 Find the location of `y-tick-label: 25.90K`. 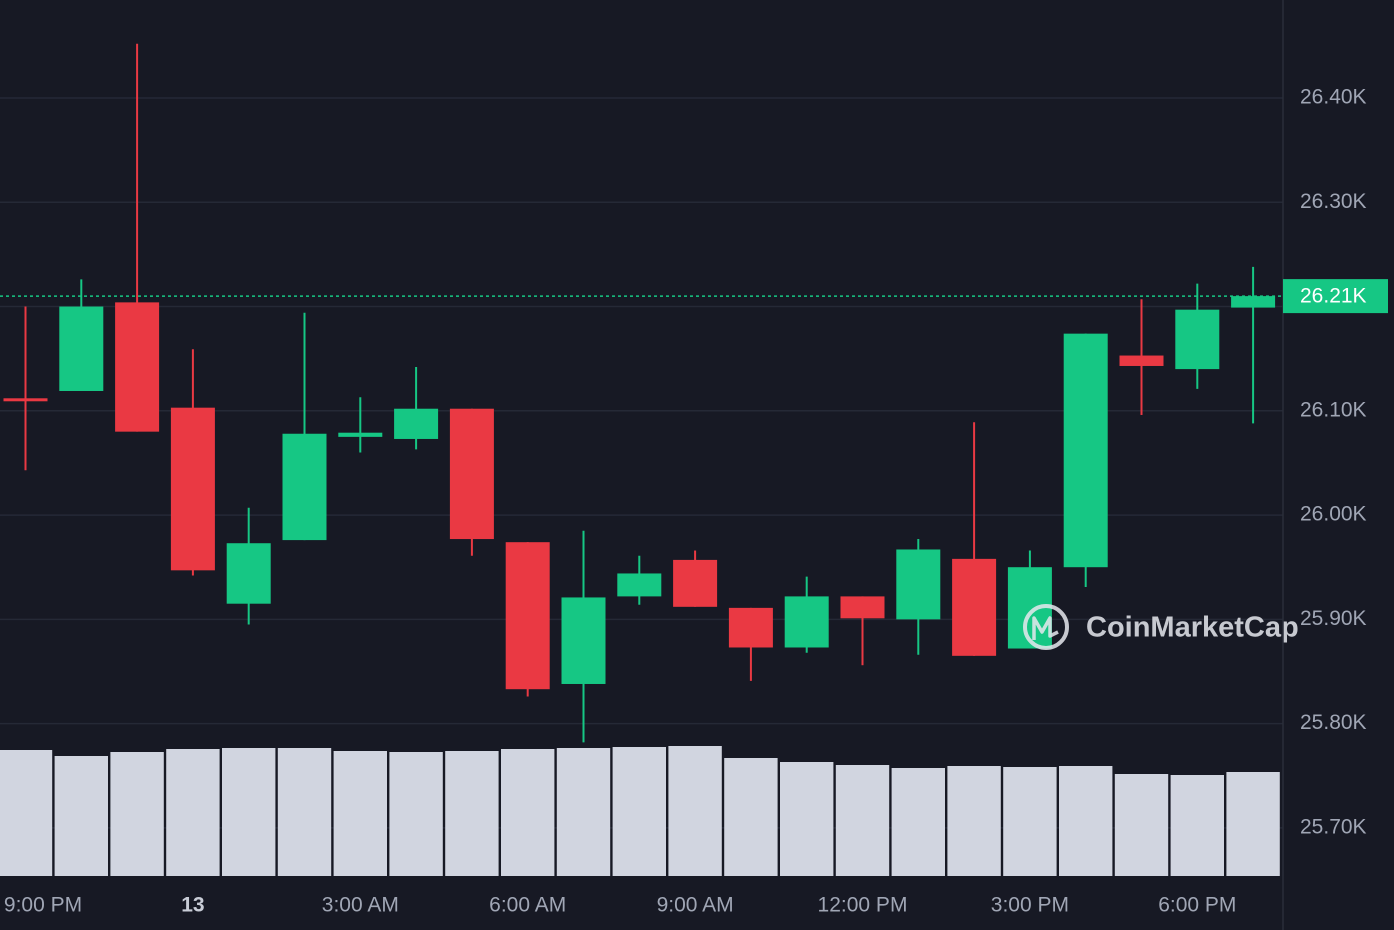

y-tick-label: 25.90K is located at coordinates (1333, 618).